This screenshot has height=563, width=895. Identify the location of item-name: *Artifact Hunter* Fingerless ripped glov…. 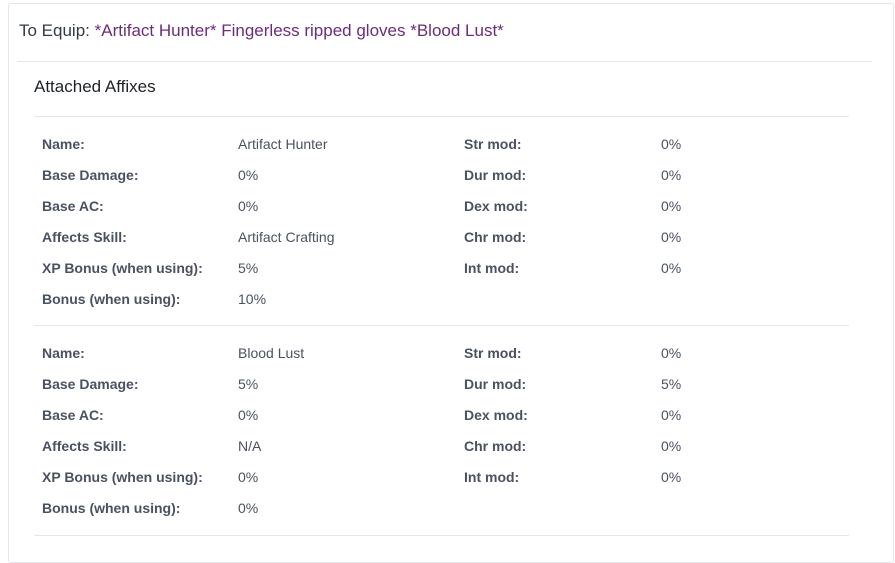
(299, 30).